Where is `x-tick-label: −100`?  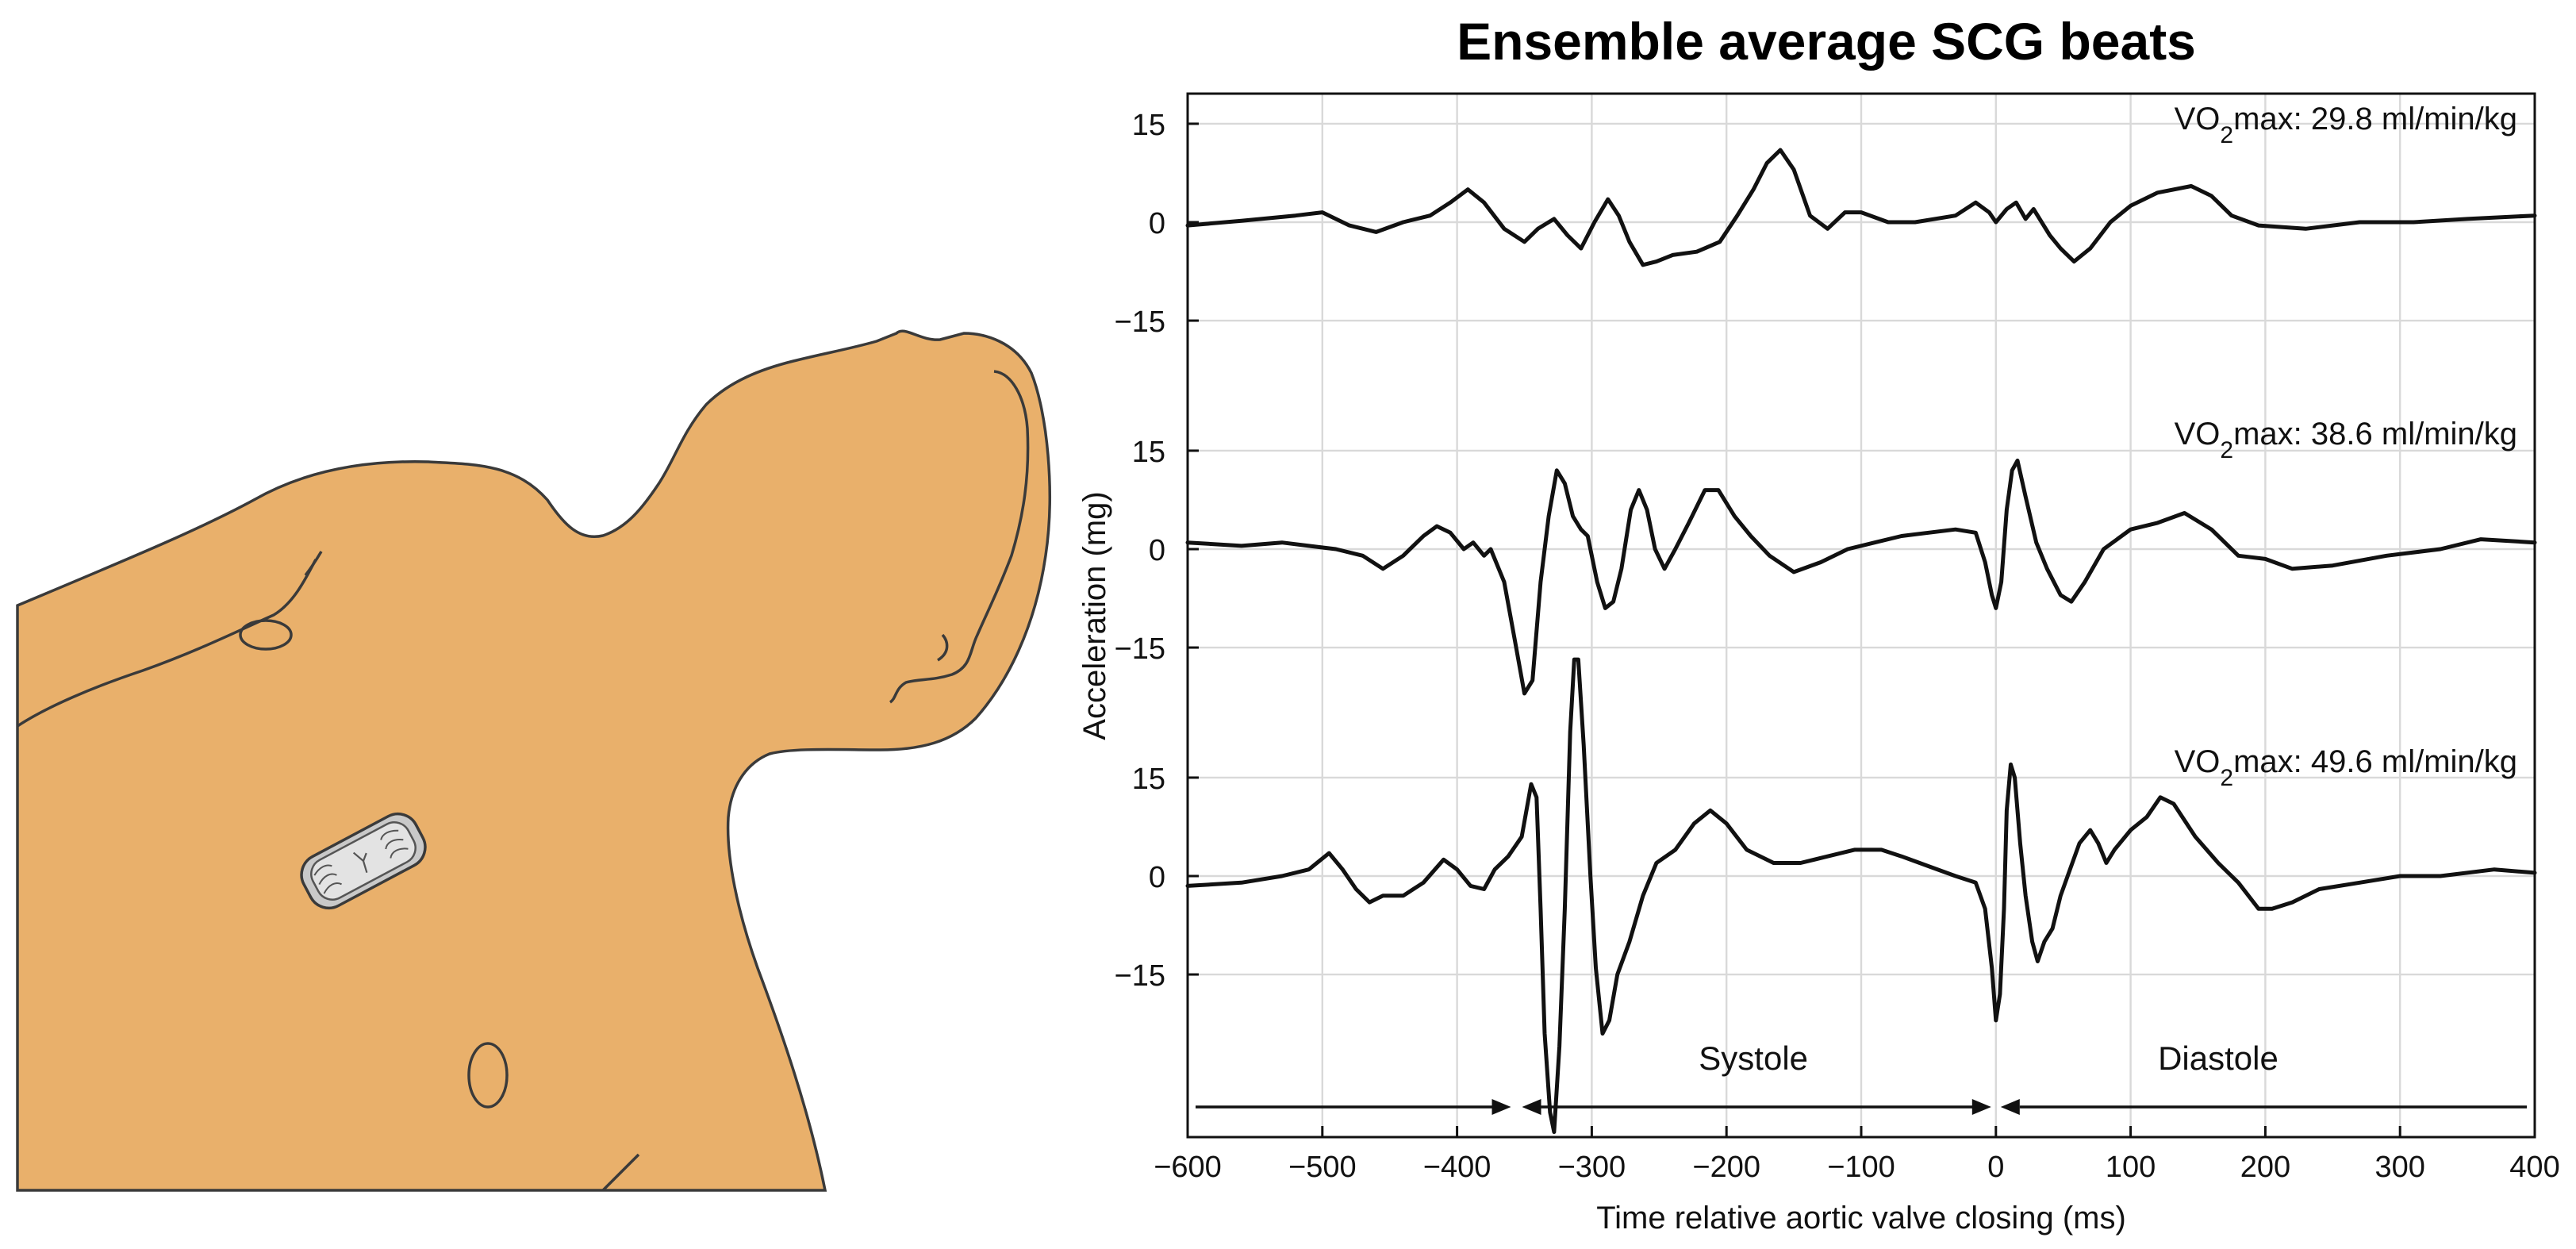 x-tick-label: −100 is located at coordinates (1861, 1167).